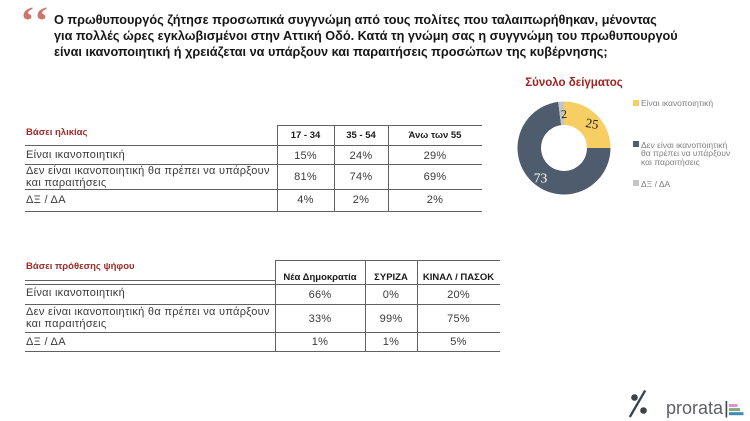  What do you see at coordinates (591, 123) in the screenshot?
I see `svg-text: 25` at bounding box center [591, 123].